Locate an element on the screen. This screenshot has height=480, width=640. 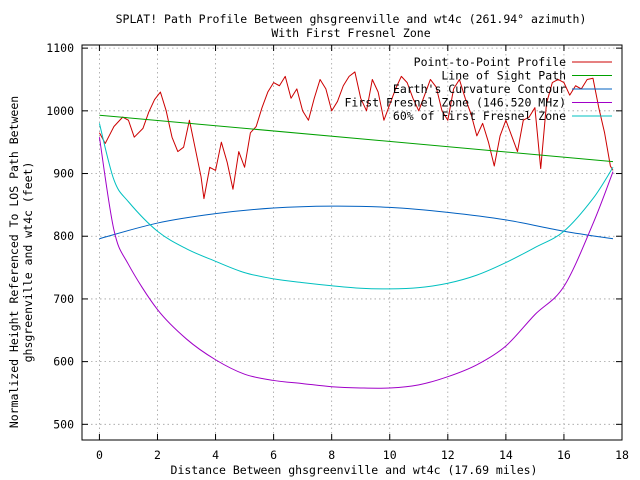
y-tick-label: 1000 is located at coordinates (60, 111).